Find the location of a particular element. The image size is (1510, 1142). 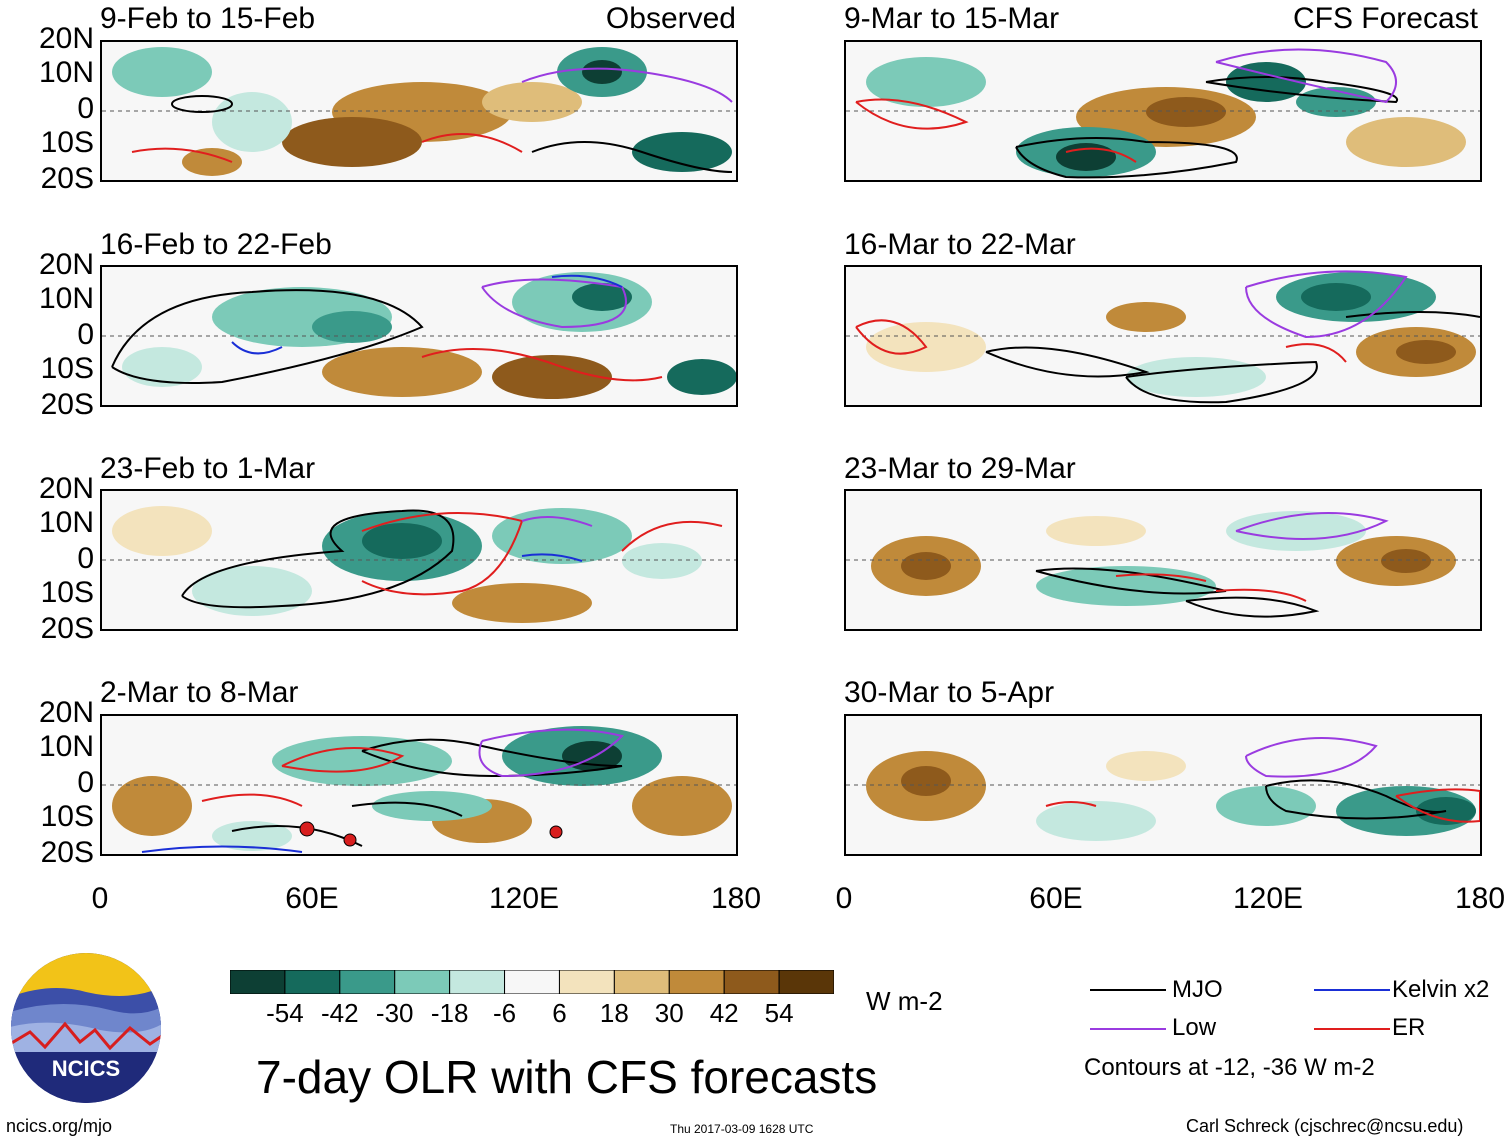

cfs-forecast-label: CFS Forecast is located at coordinates (1385, 18).